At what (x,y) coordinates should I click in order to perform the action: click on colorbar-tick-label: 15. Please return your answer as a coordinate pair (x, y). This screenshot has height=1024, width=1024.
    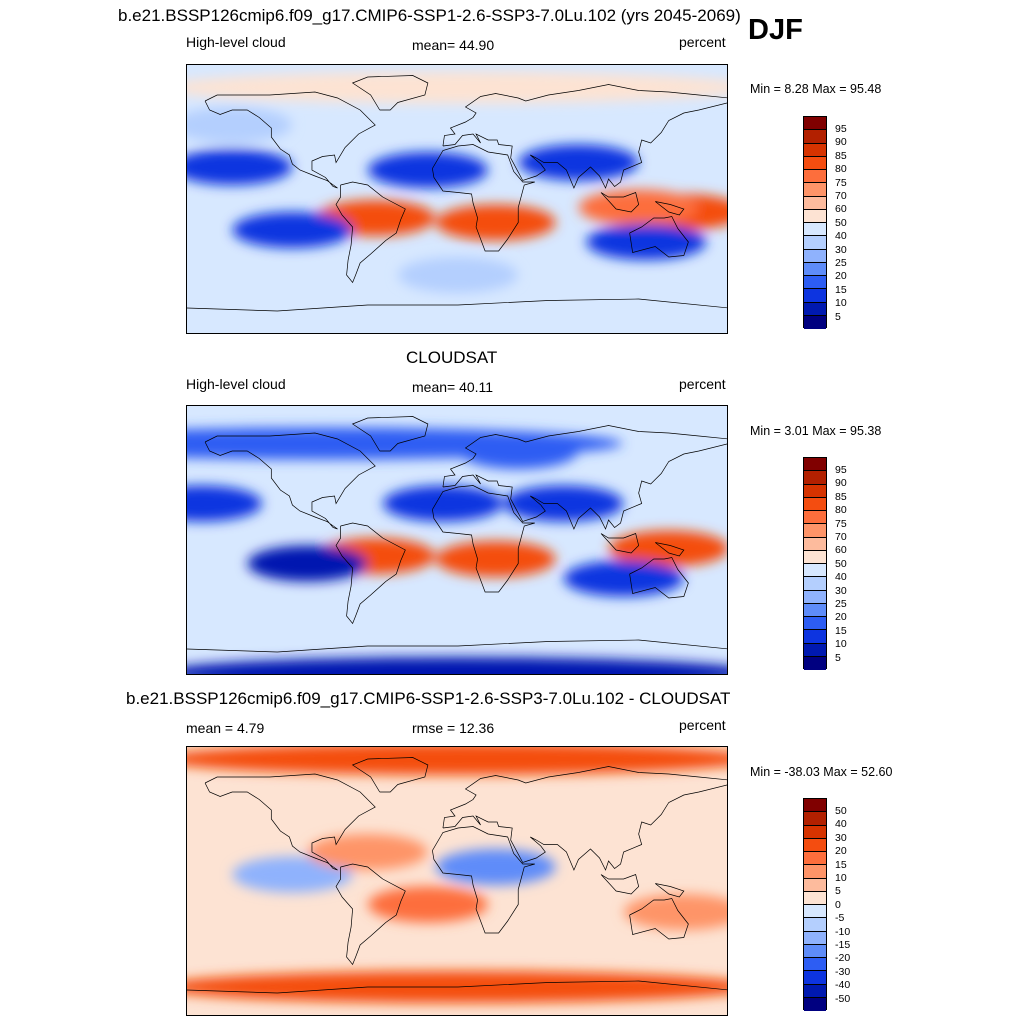
    Looking at the image, I should click on (841, 289).